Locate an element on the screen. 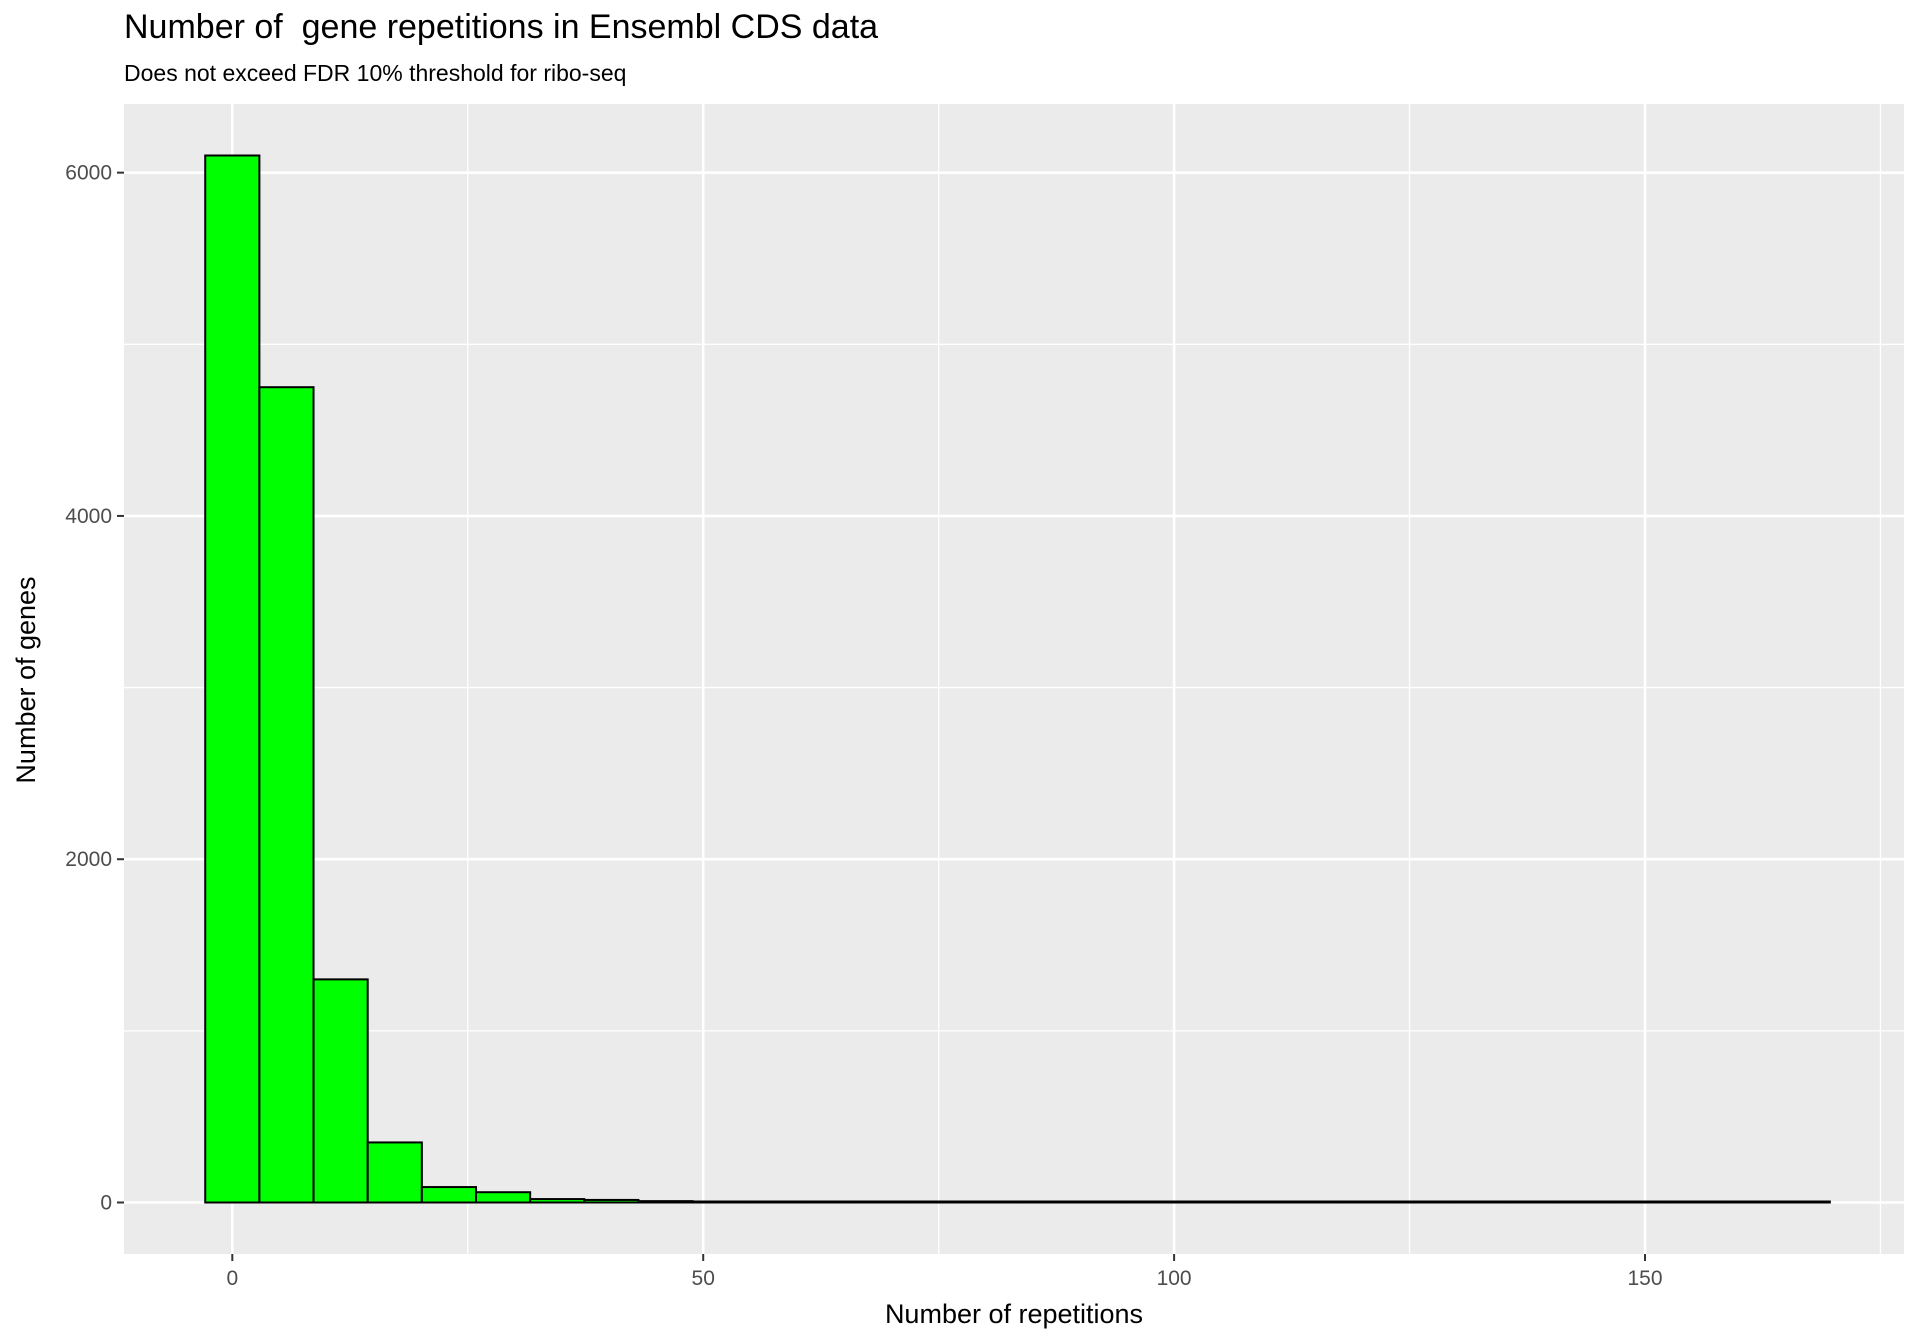  y-axis-ticks: 0 2000 4000 6000 is located at coordinates (94, 688).